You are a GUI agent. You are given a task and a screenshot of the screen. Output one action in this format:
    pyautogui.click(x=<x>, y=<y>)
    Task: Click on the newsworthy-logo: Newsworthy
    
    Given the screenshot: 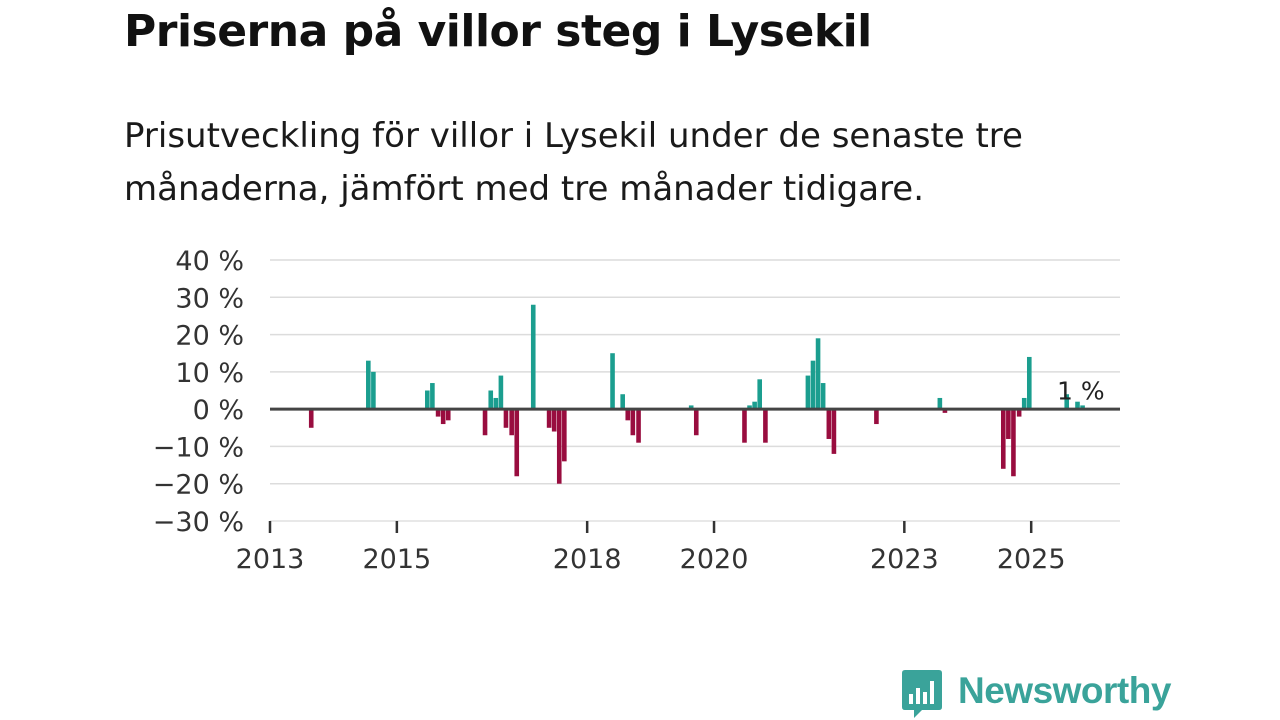 What is the action you would take?
    pyautogui.click(x=1036, y=695)
    